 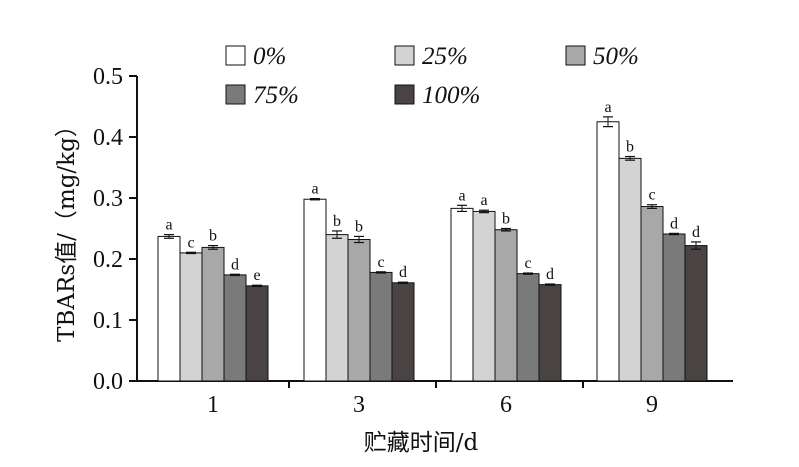 I want to click on y-tick-label: 0.1, so click(x=108, y=321).